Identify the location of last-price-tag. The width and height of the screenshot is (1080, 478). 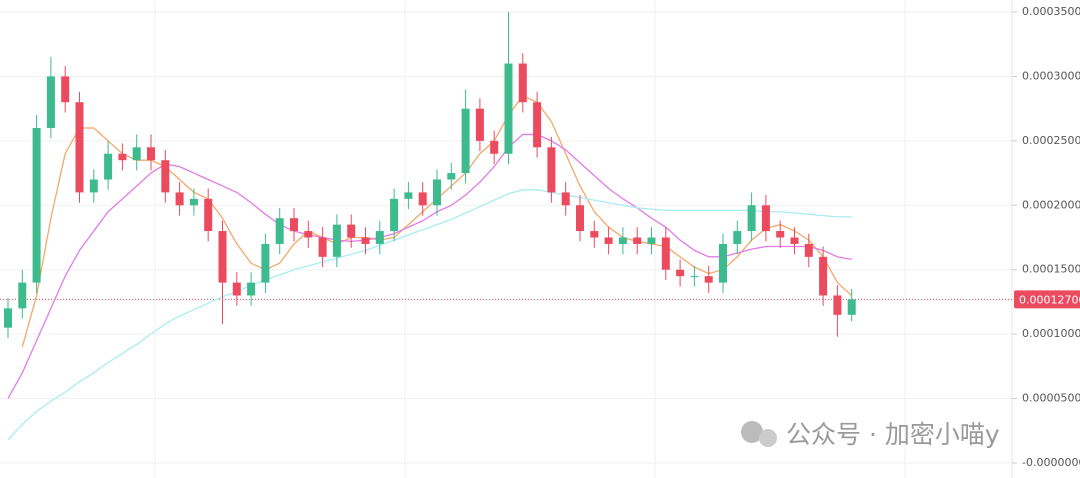
(1047, 299).